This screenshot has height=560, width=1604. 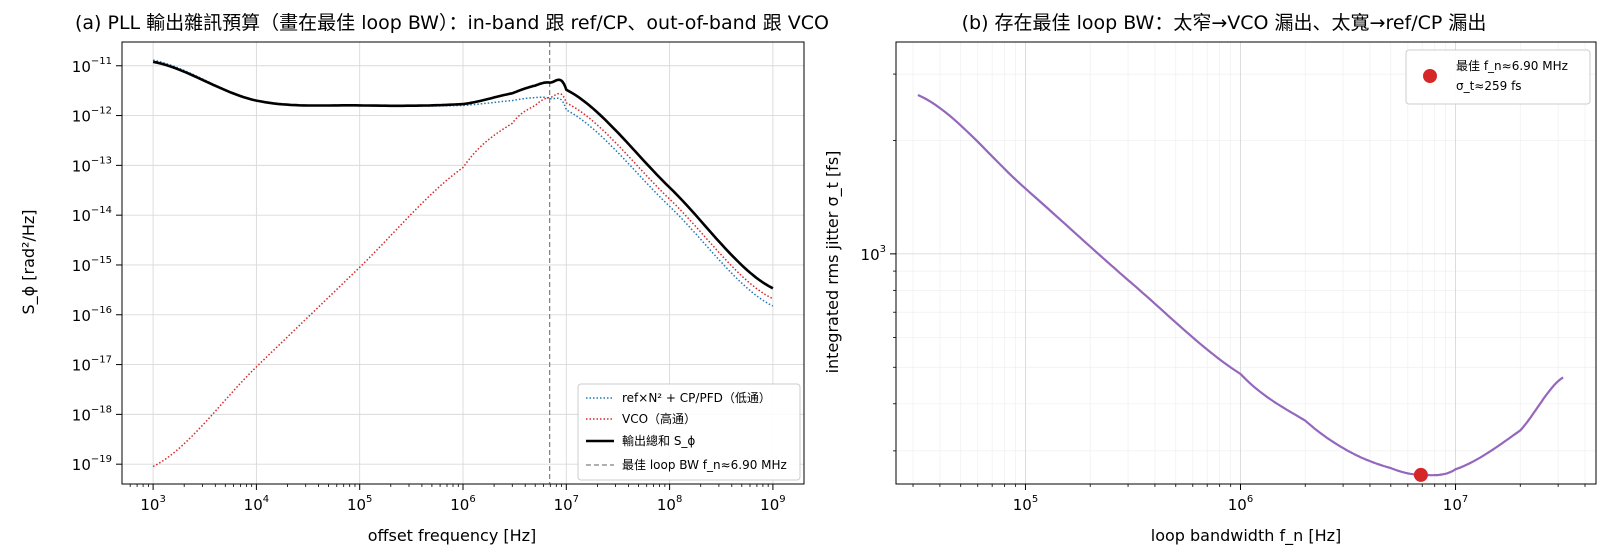 I want to click on panel-a-xlabel: offset frequency [Hz], so click(x=452, y=535).